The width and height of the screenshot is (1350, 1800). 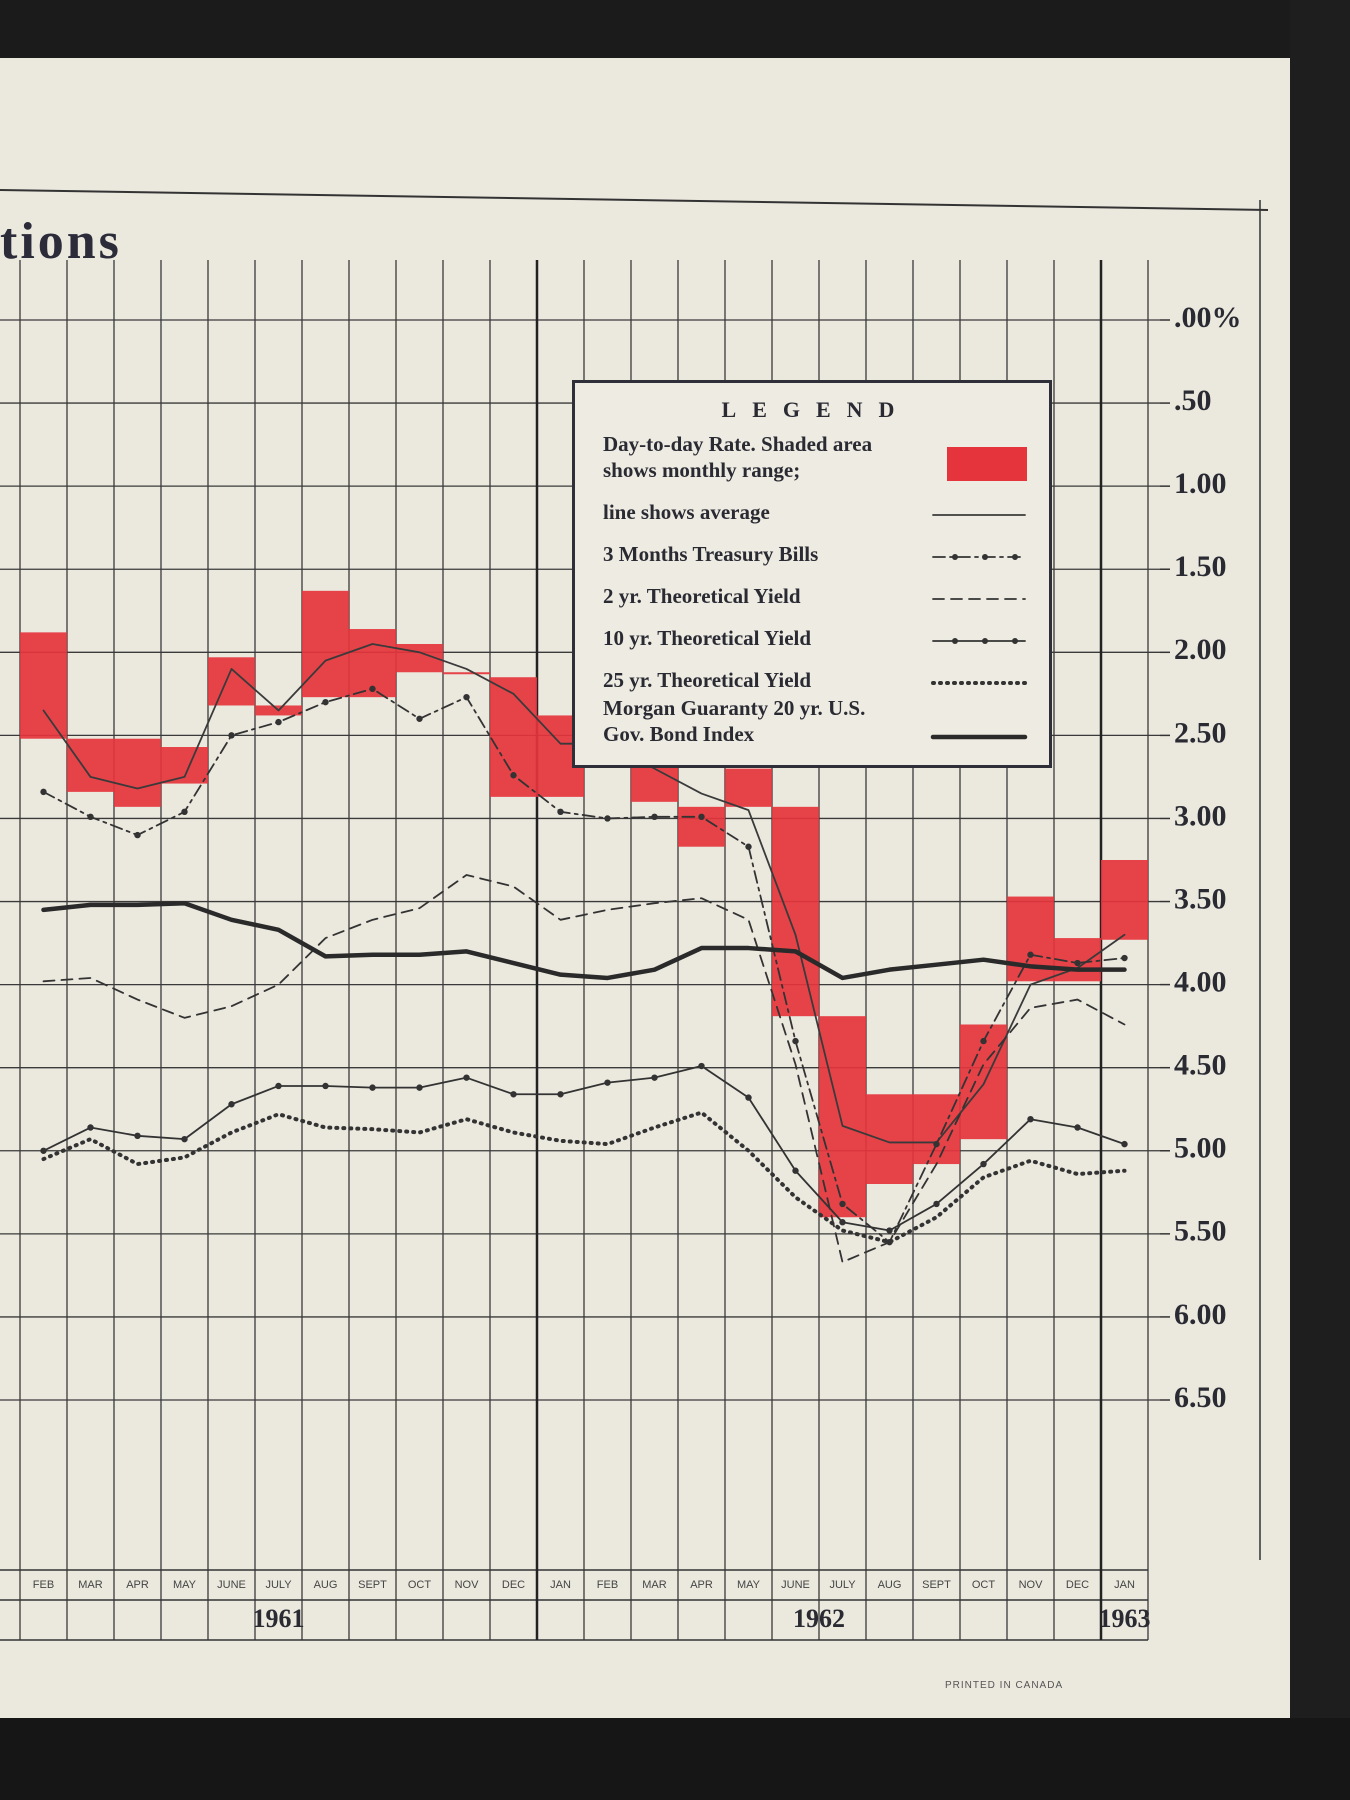 What do you see at coordinates (1200, 566) in the screenshot?
I see `y-tick-label: 1.50` at bounding box center [1200, 566].